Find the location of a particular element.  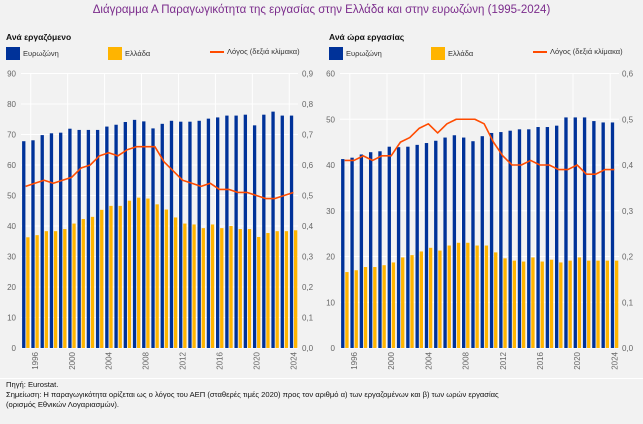

x-tick-label: 2008 is located at coordinates (466, 360).